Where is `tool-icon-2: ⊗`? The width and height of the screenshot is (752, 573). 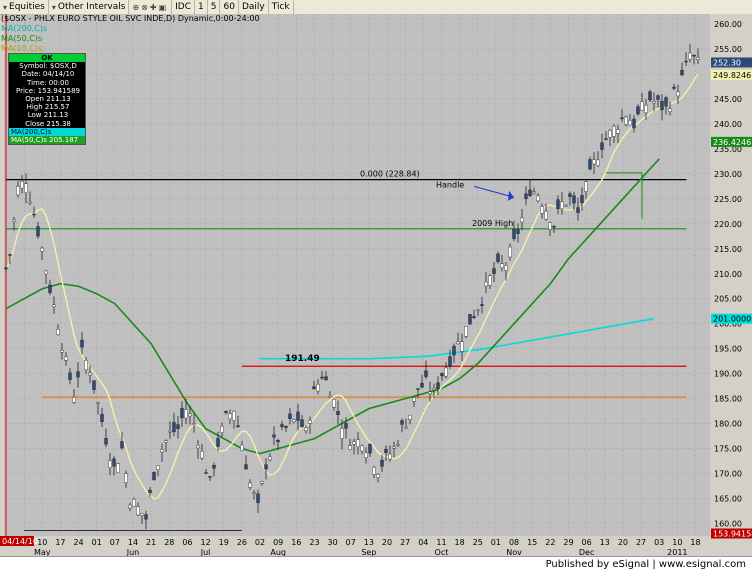 tool-icon-2: ⊗ is located at coordinates (144, 7).